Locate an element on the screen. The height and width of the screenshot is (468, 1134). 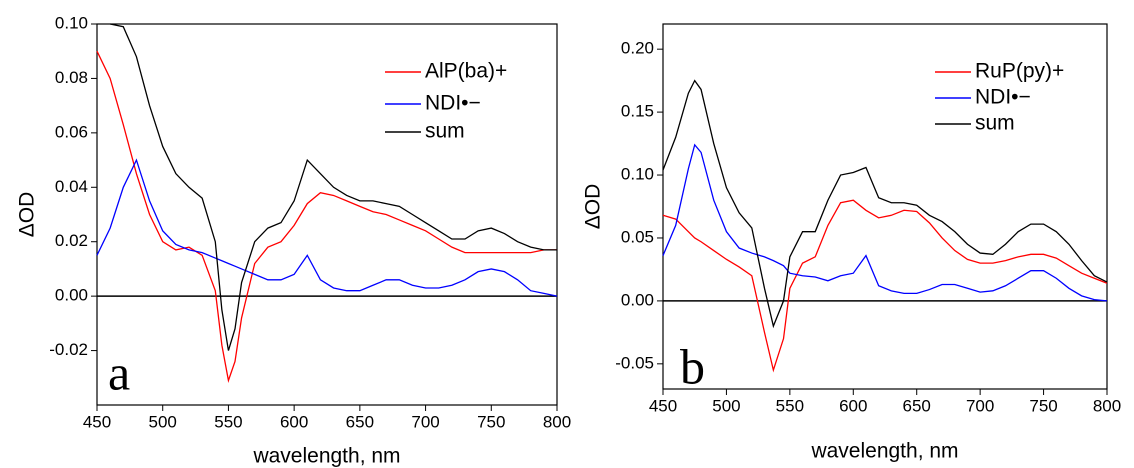
y-tick-label: -0.02 is located at coordinates (68, 349).